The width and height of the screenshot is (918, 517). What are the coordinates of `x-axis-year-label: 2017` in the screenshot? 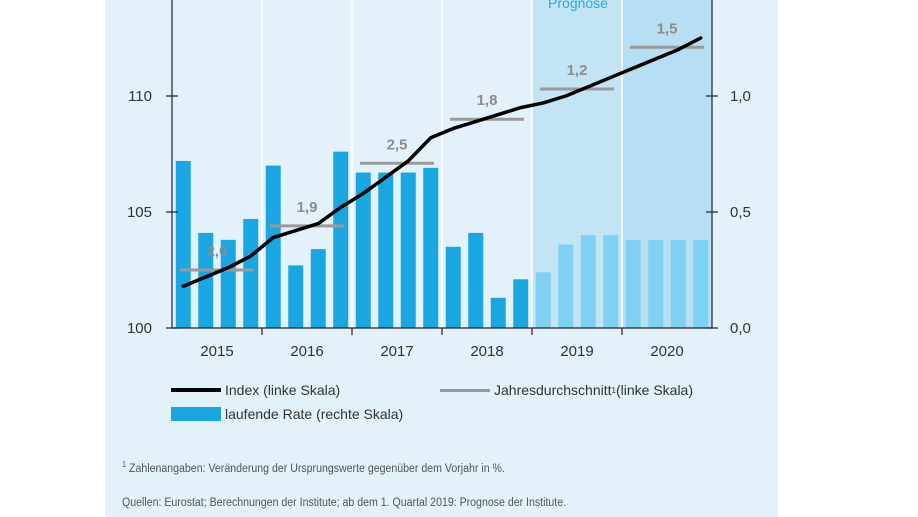 It's located at (396, 351).